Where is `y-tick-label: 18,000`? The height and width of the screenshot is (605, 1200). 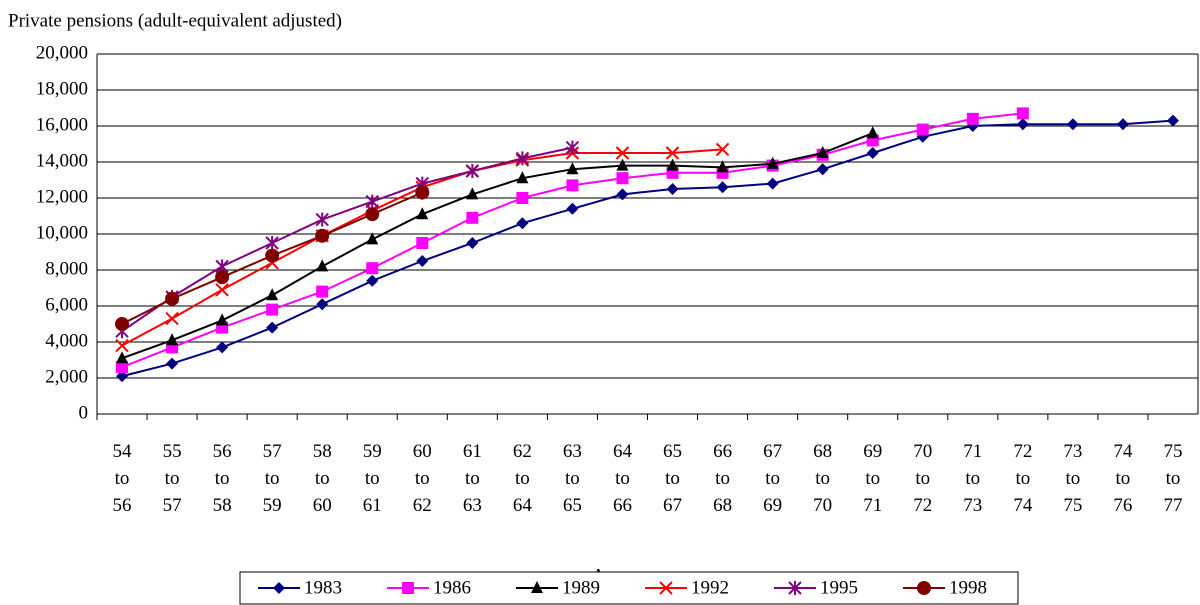
y-tick-label: 18,000 is located at coordinates (62, 88).